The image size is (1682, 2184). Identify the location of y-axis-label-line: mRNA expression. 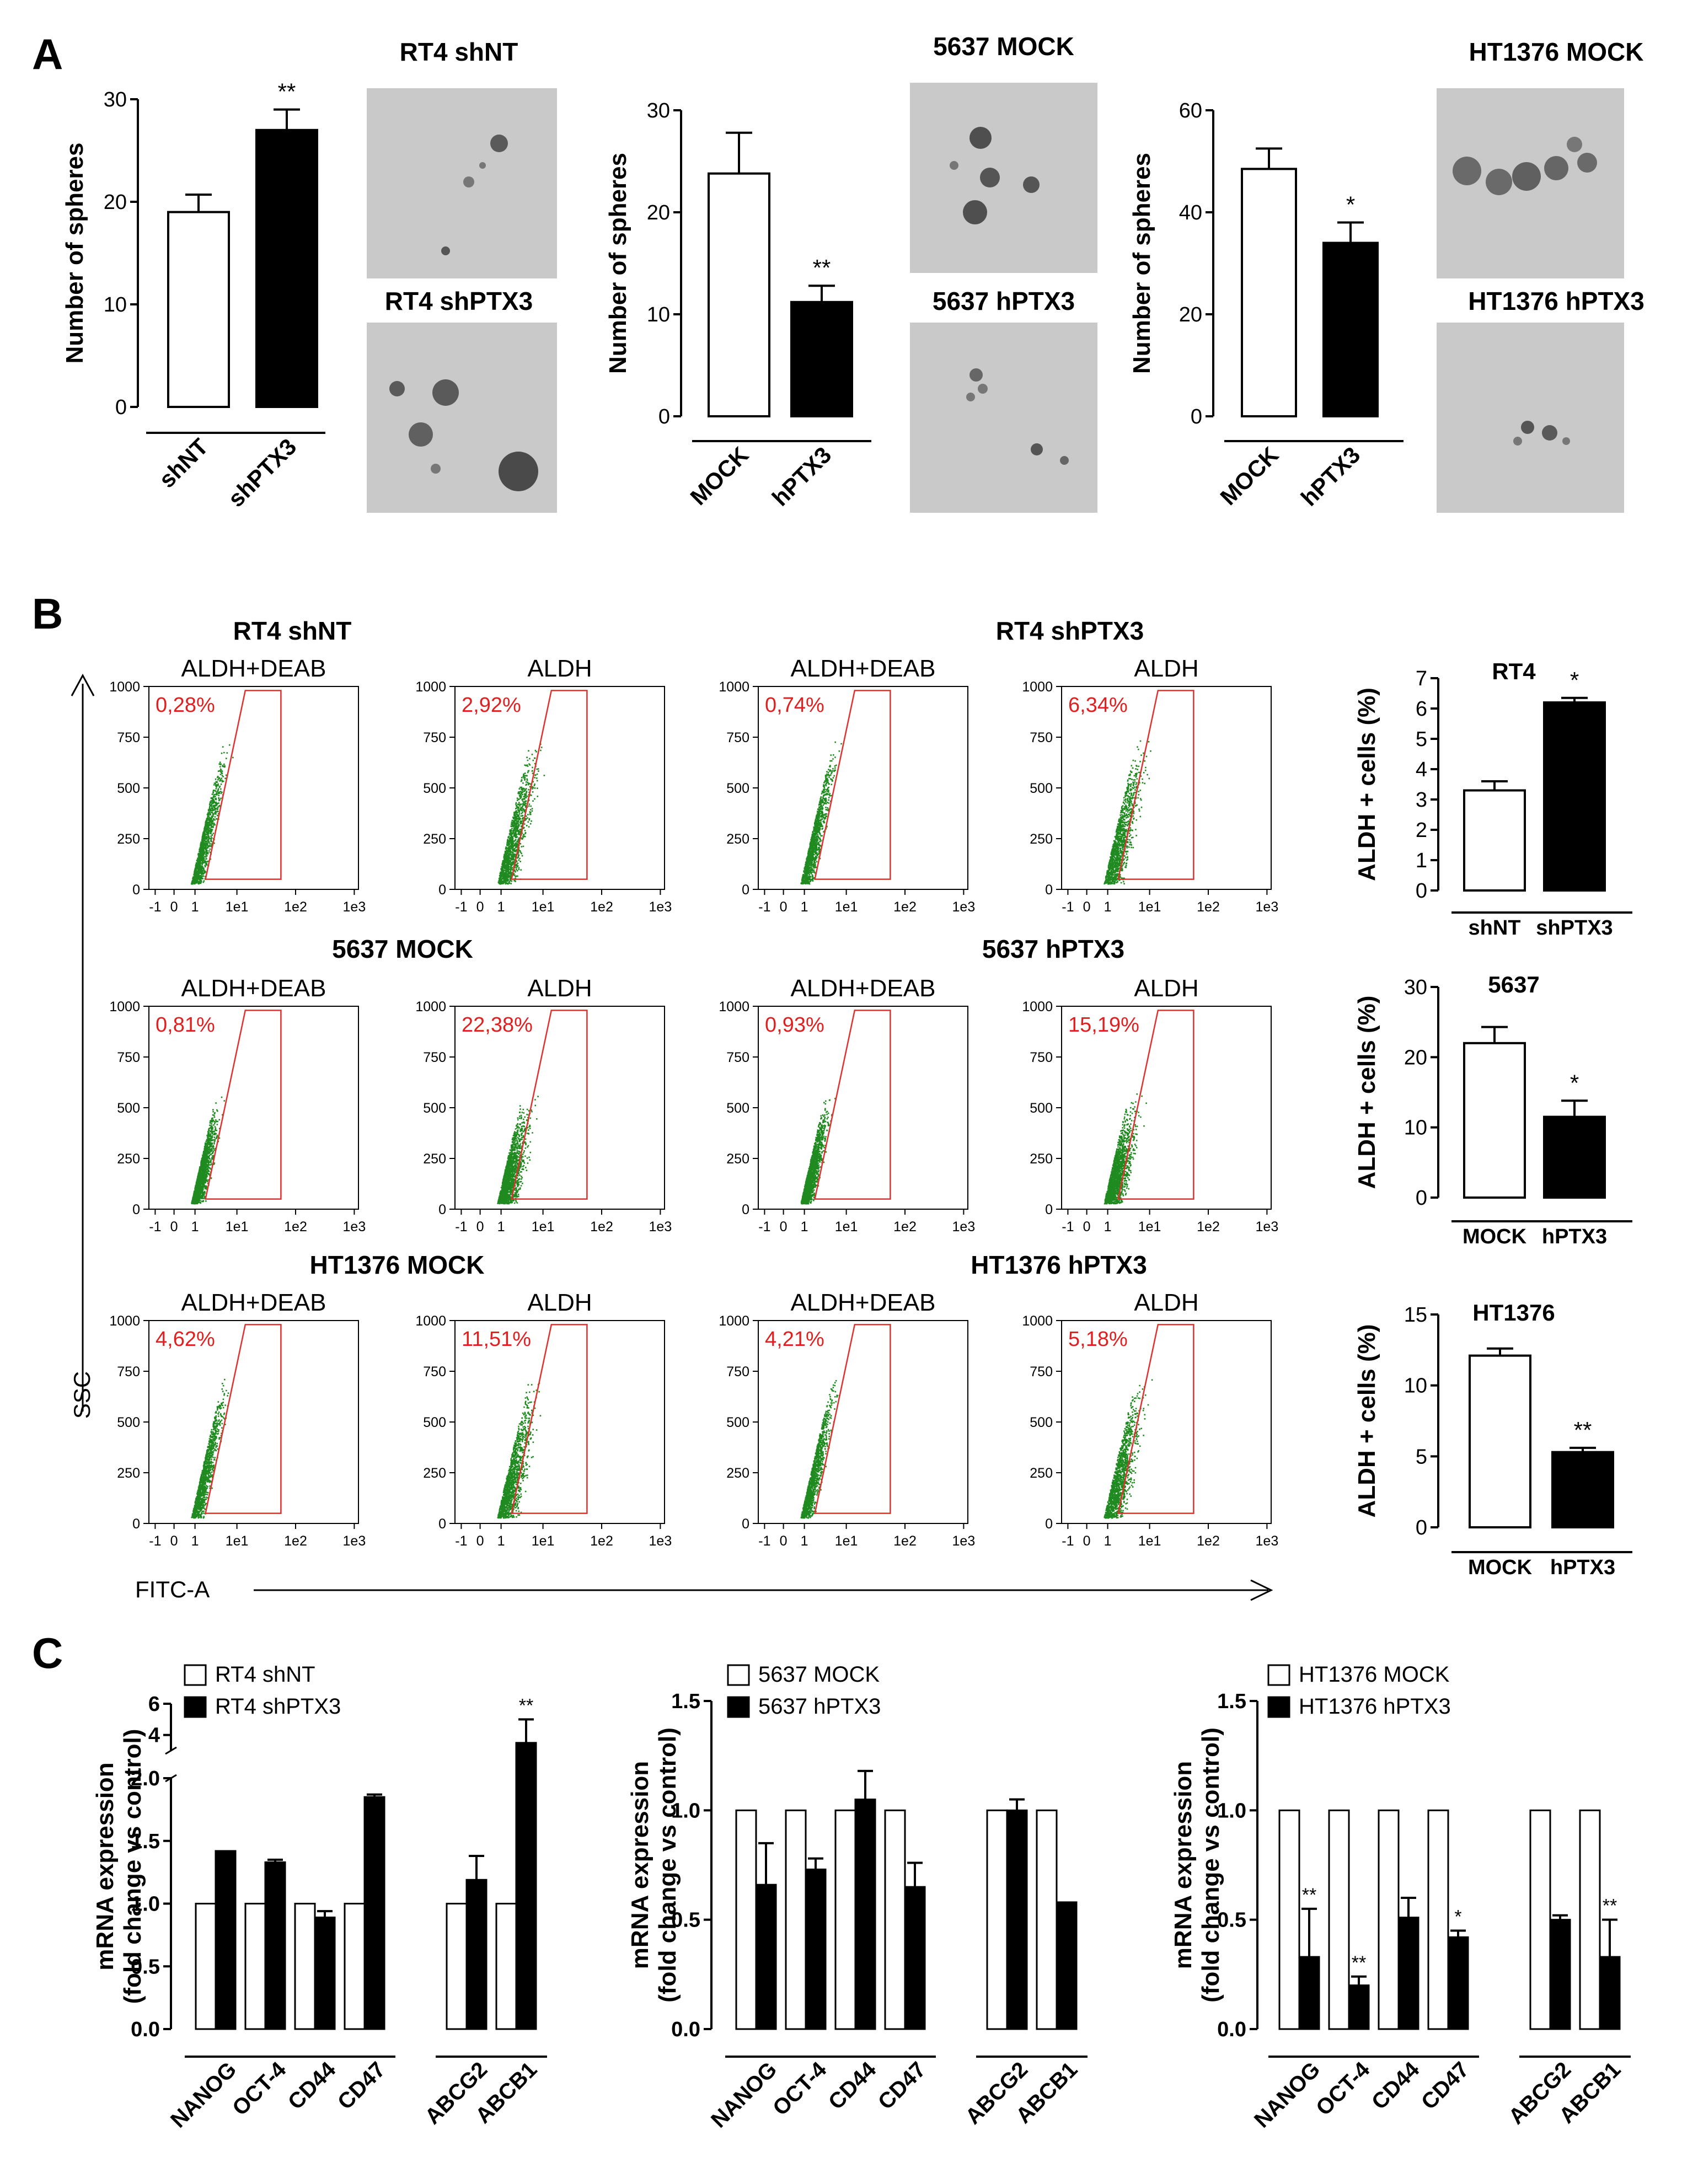
(106, 1866).